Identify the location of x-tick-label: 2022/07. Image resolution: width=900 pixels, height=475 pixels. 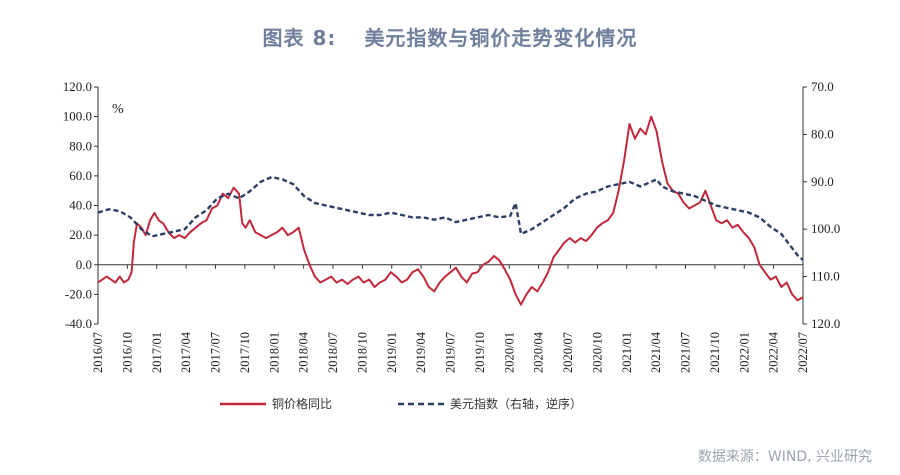
(803, 352).